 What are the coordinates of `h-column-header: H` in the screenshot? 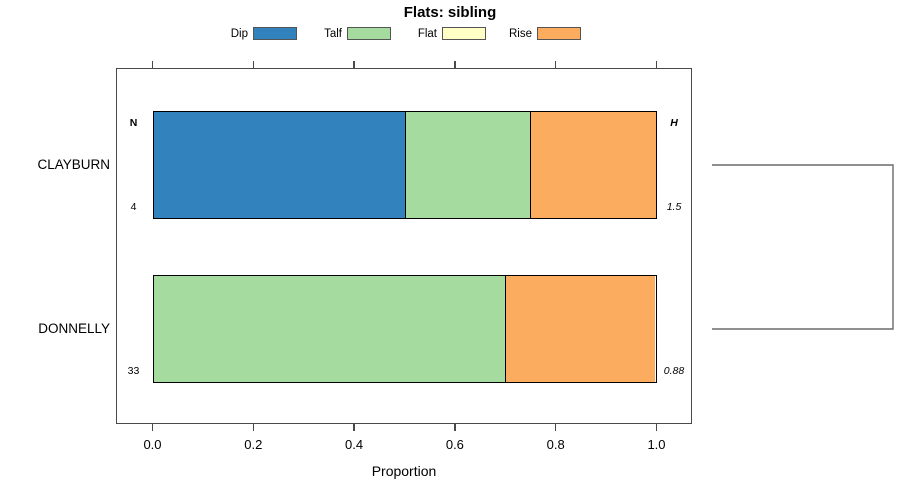 It's located at (674, 123).